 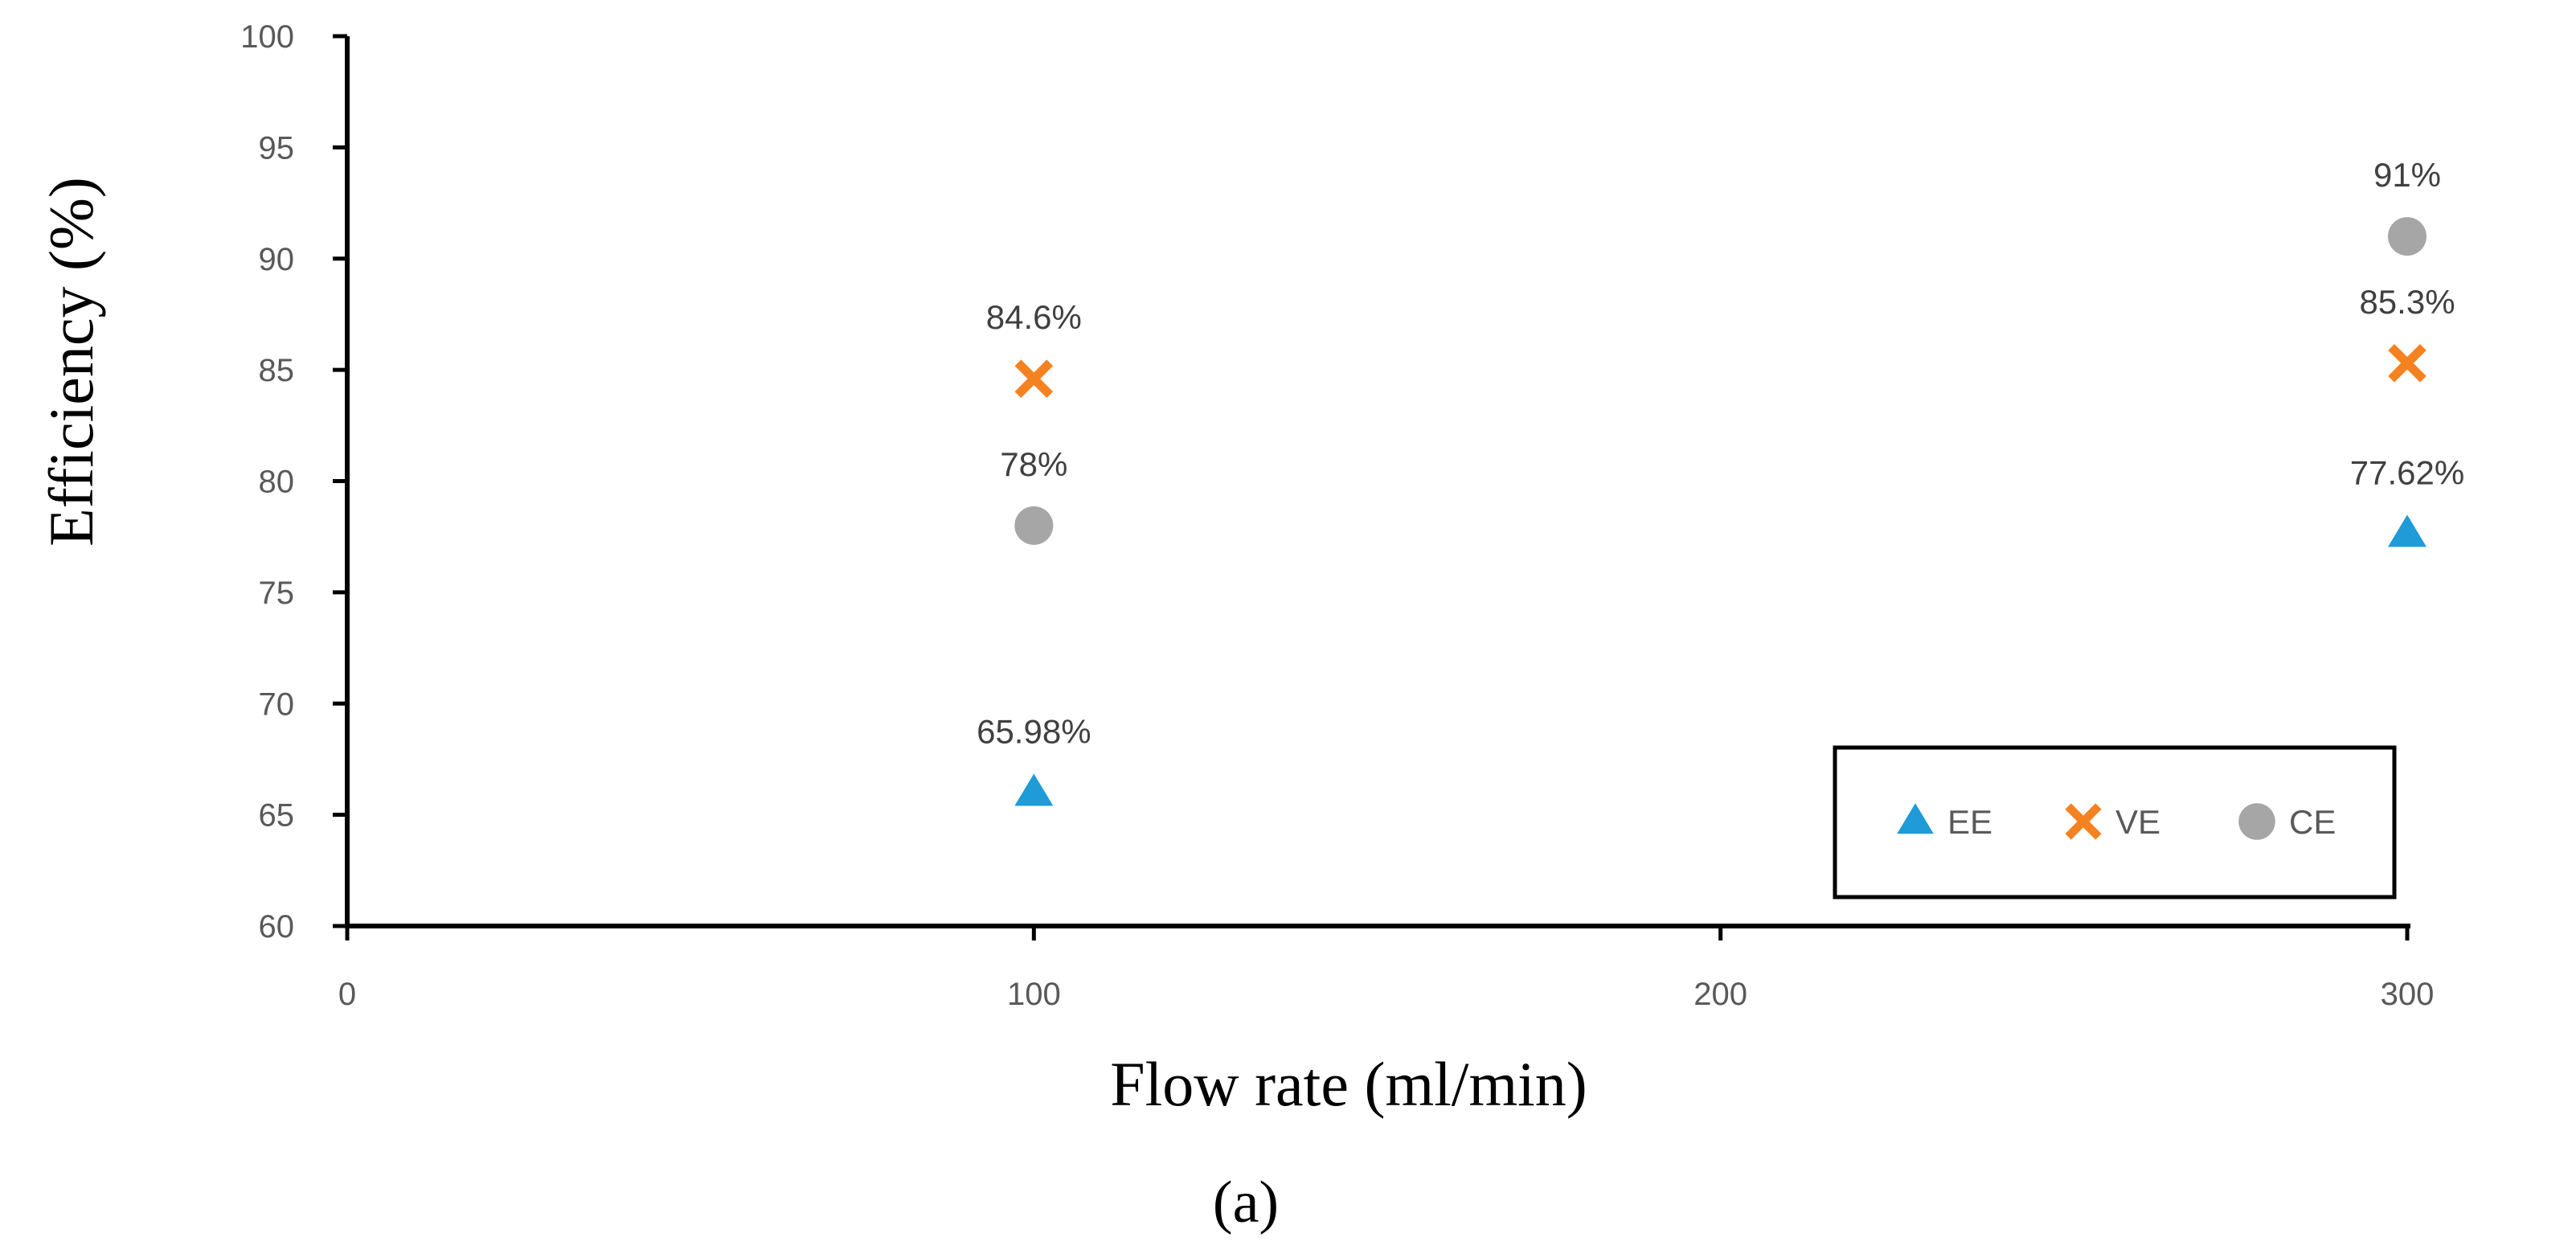 I want to click on y-tick-label: 75, so click(x=277, y=593).